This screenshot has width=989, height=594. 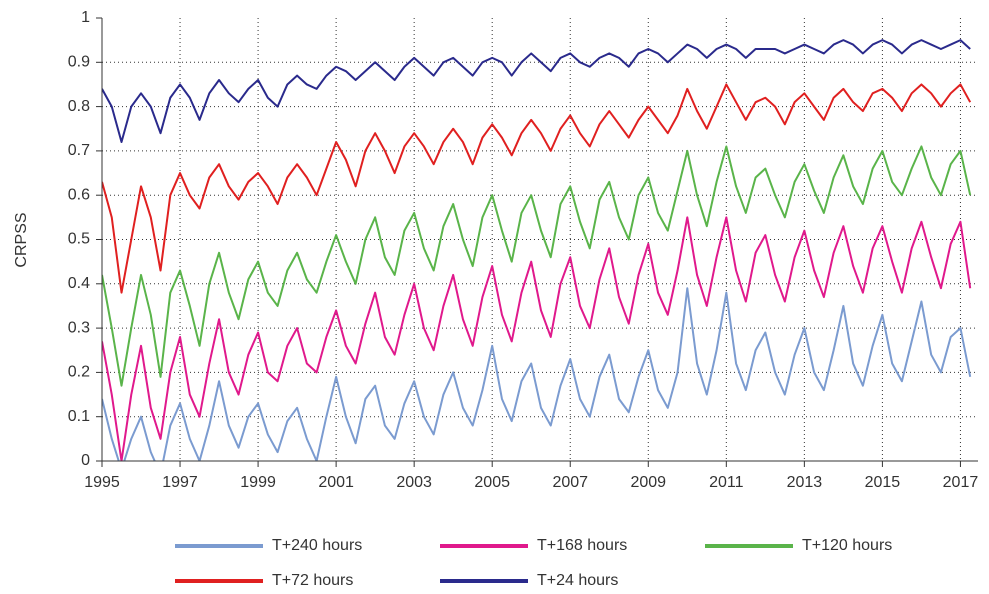 What do you see at coordinates (79, 239) in the screenshot?
I see `y-tick-label: 0.5` at bounding box center [79, 239].